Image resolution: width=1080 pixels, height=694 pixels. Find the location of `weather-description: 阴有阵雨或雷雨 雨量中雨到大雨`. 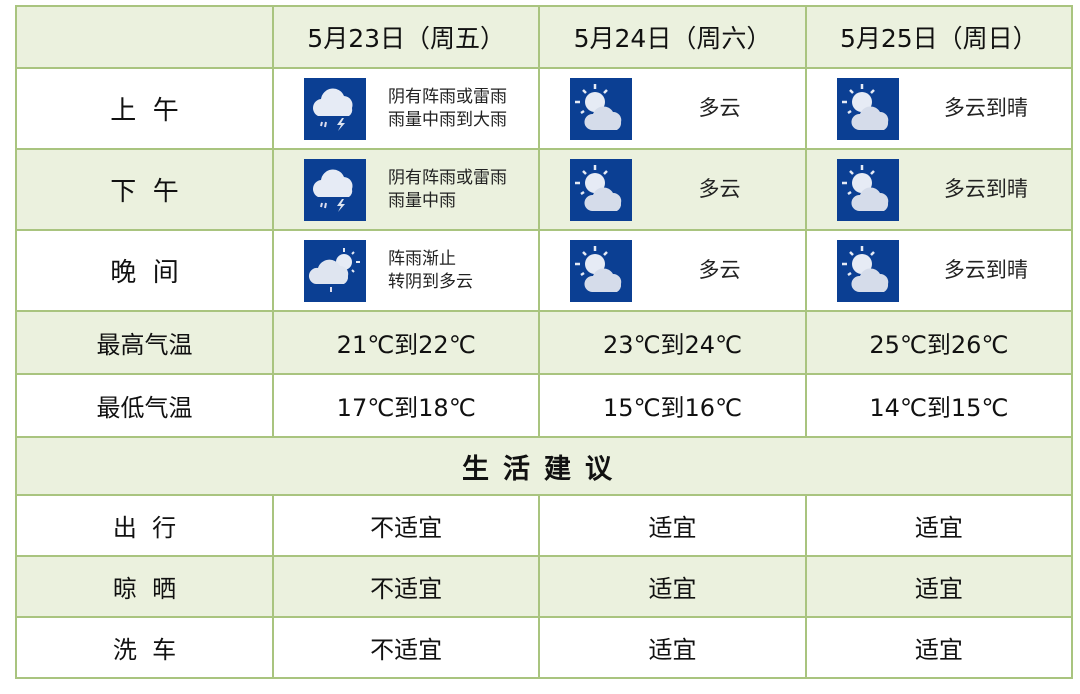

weather-description: 阴有阵雨或雷雨 雨量中雨到大雨 is located at coordinates (447, 109).